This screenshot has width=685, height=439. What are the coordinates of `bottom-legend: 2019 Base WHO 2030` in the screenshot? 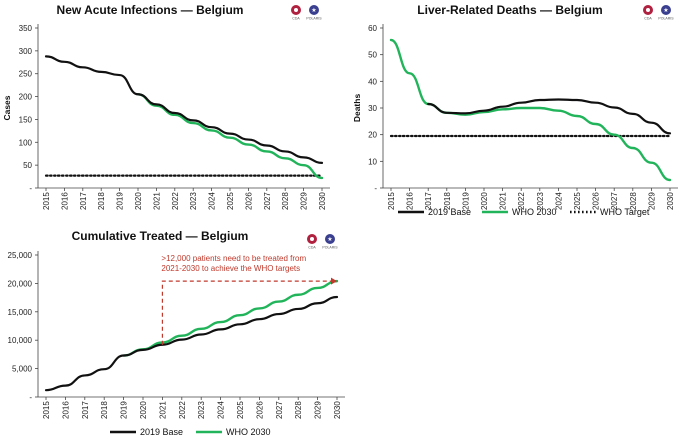 It's located at (190, 432).